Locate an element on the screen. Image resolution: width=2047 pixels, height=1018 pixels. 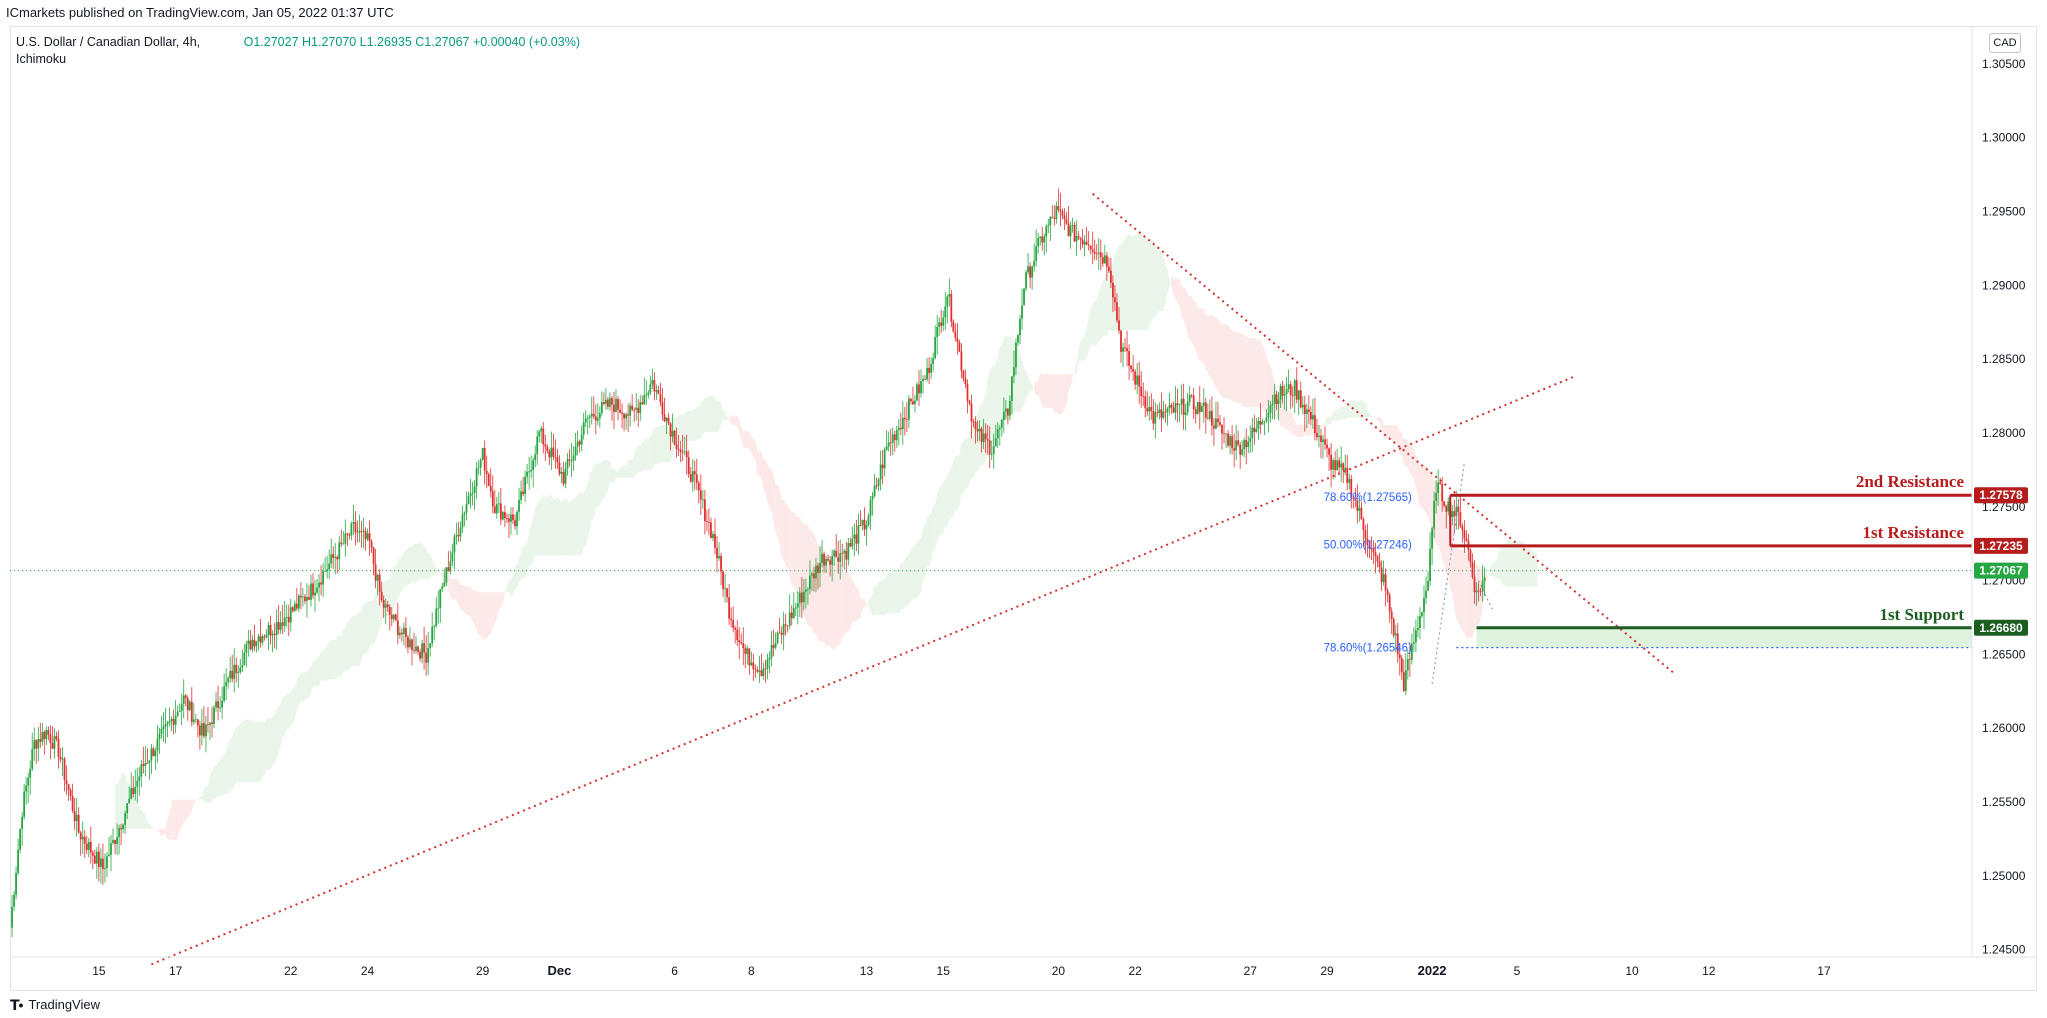
time-tick-label: 24 is located at coordinates (368, 971).